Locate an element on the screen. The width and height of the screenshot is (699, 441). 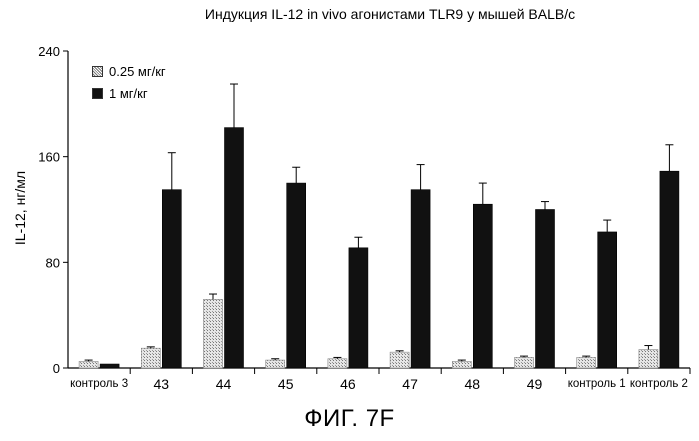
legend-item-high-dose: 1 мг/кг is located at coordinates (129, 93).